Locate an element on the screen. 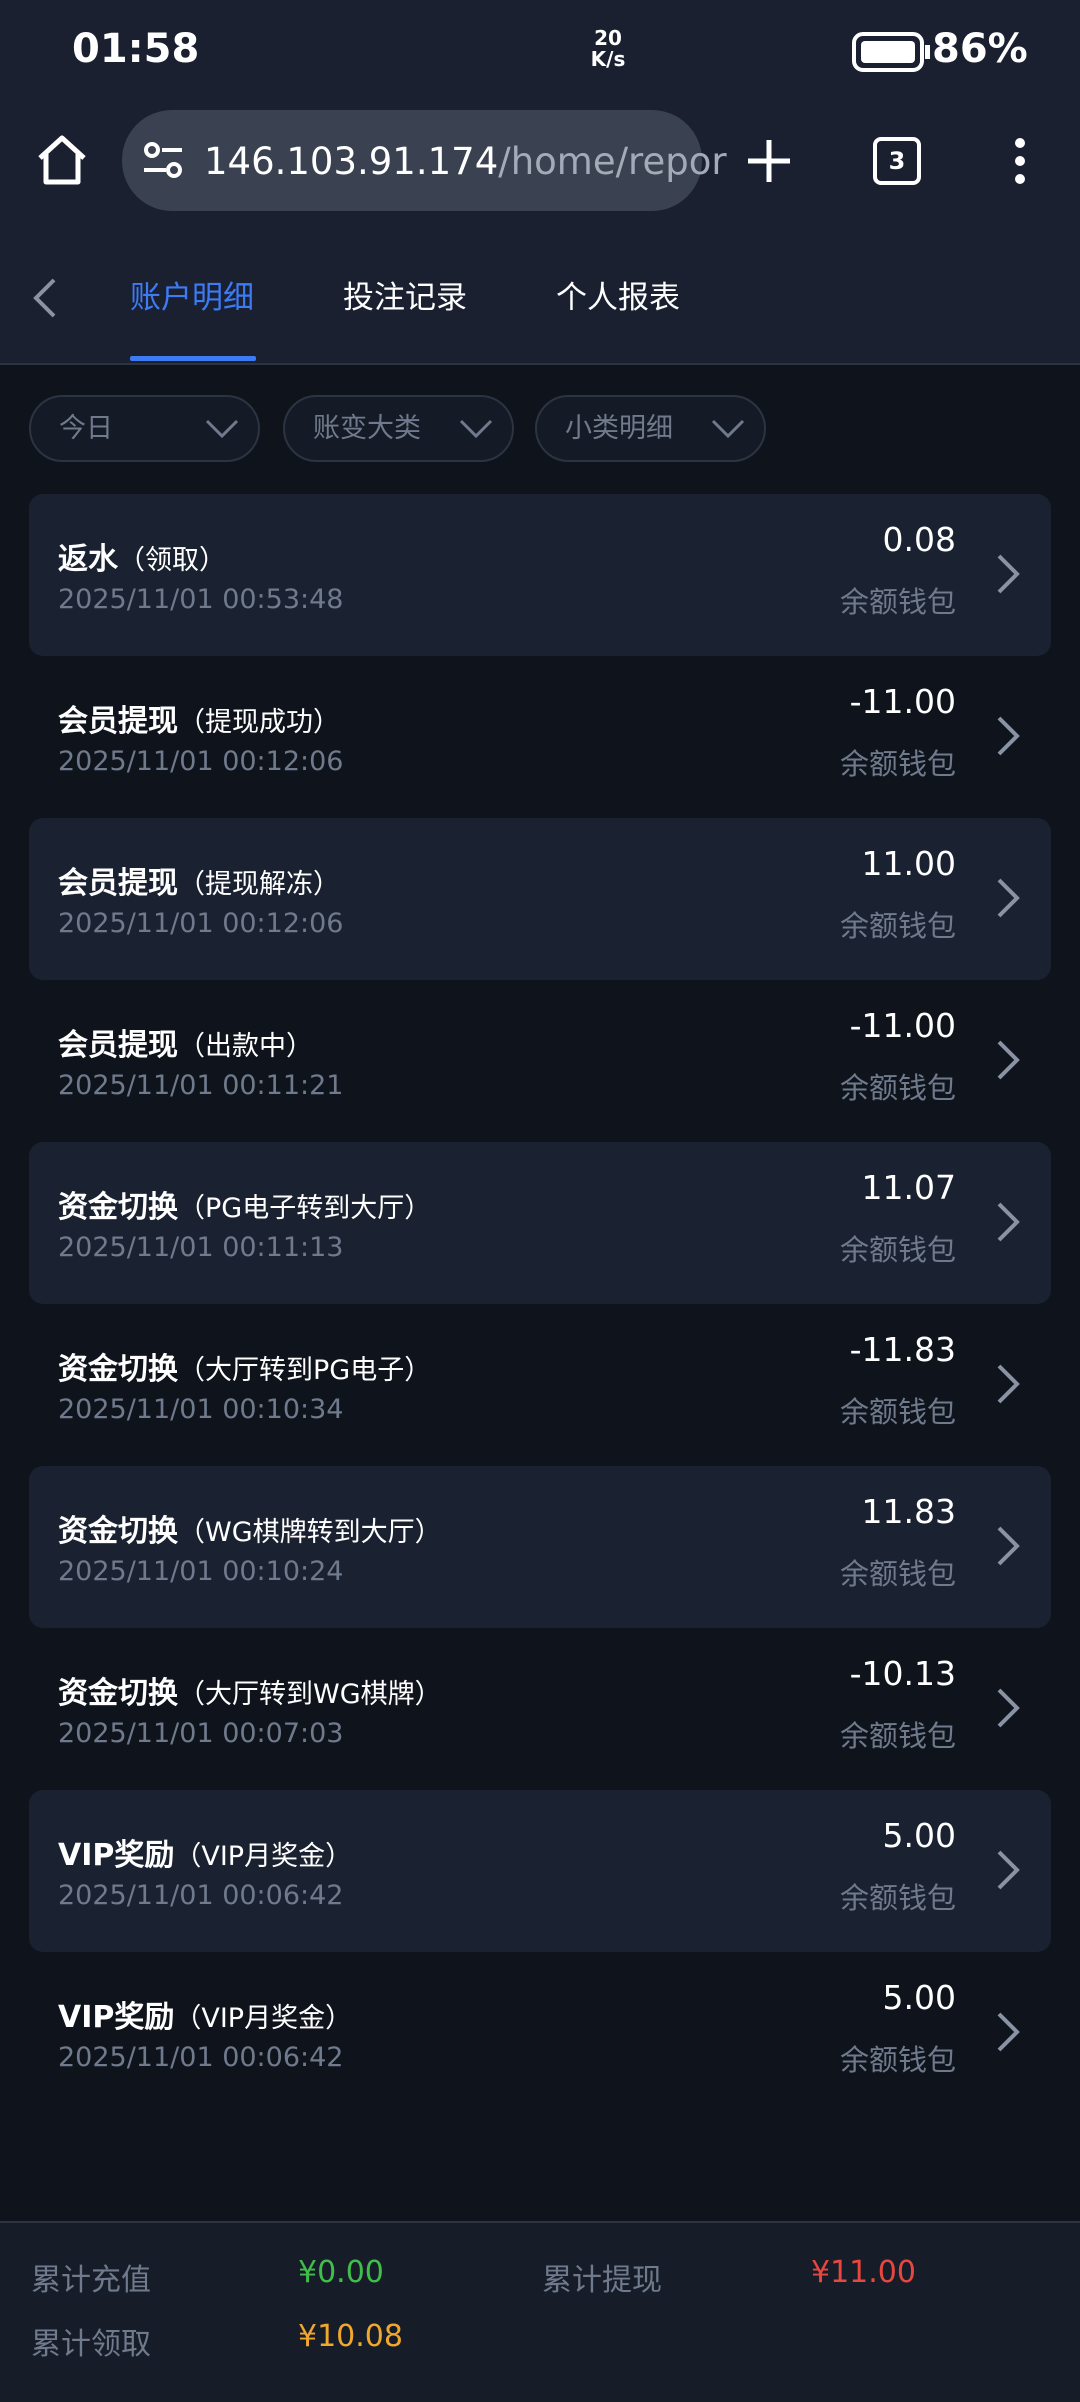 The width and height of the screenshot is (1080, 2402). site-settings-icon is located at coordinates (164, 160).